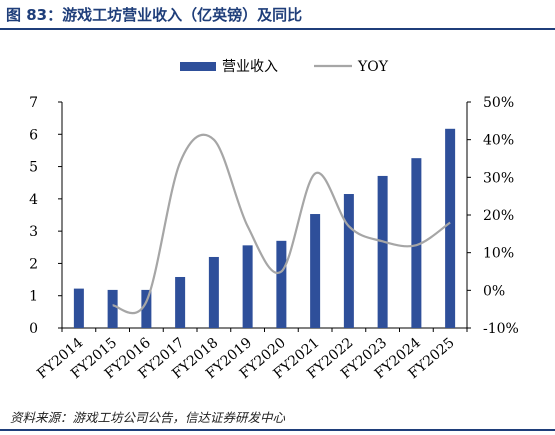 The image size is (555, 435). Describe the element at coordinates (148, 417) in the screenshot. I see `source-note: 资料来源：游戏工坊公司公告，信达证券研发中心` at that location.